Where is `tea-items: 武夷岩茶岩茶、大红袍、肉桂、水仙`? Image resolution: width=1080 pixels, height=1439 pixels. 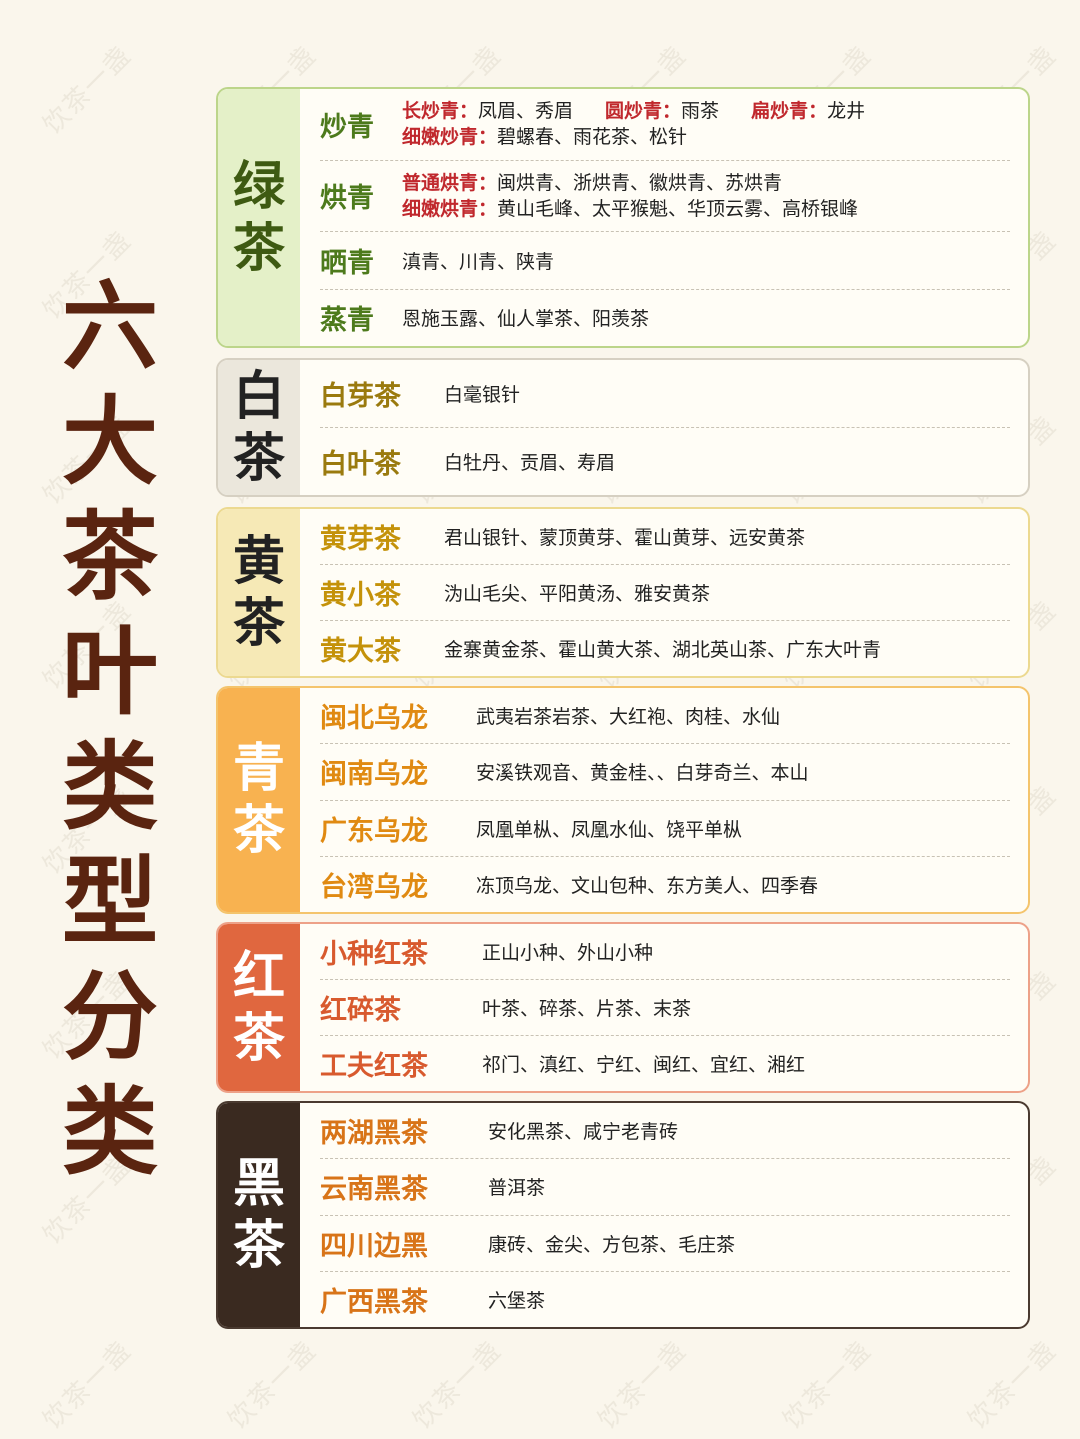
tea-items: 武夷岩茶岩茶、大红袍、肉桂、水仙 is located at coordinates (628, 717).